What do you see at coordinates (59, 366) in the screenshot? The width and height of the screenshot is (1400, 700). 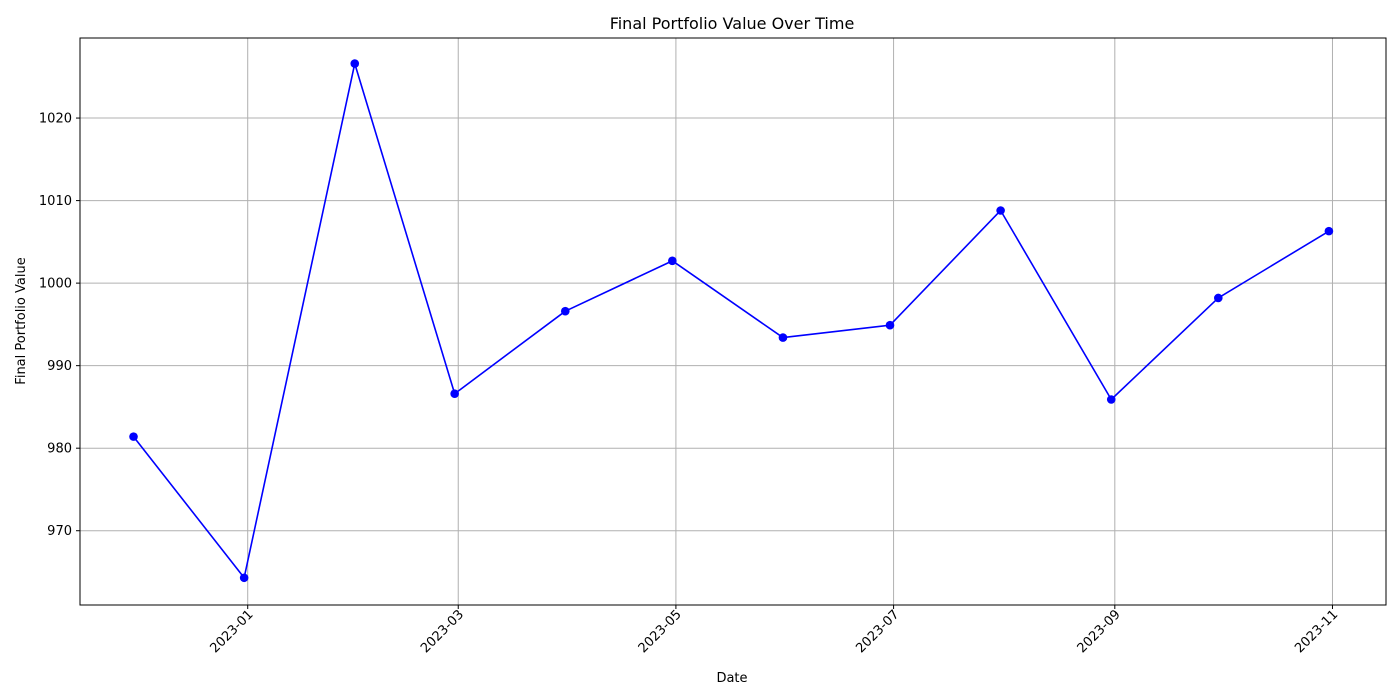 I see `y-tick-label: 990` at bounding box center [59, 366].